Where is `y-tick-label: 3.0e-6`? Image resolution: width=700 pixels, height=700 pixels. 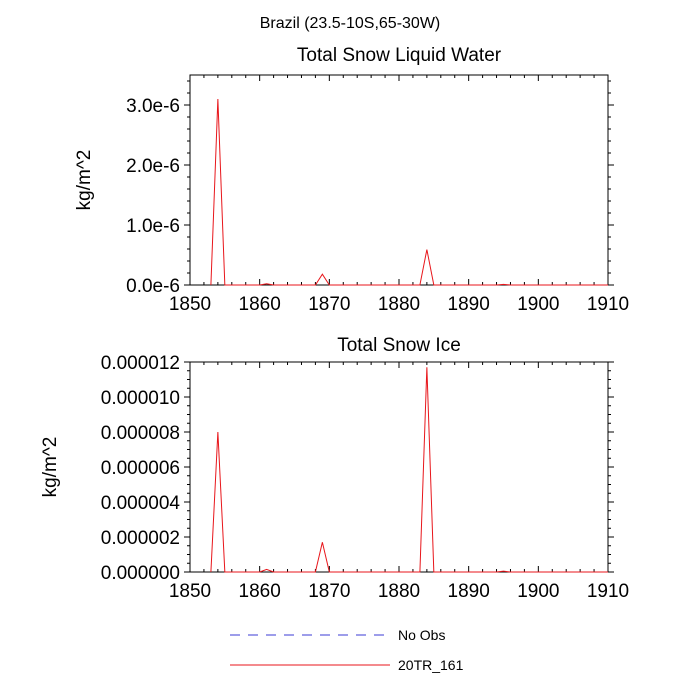 y-tick-label: 3.0e-6 is located at coordinates (153, 106).